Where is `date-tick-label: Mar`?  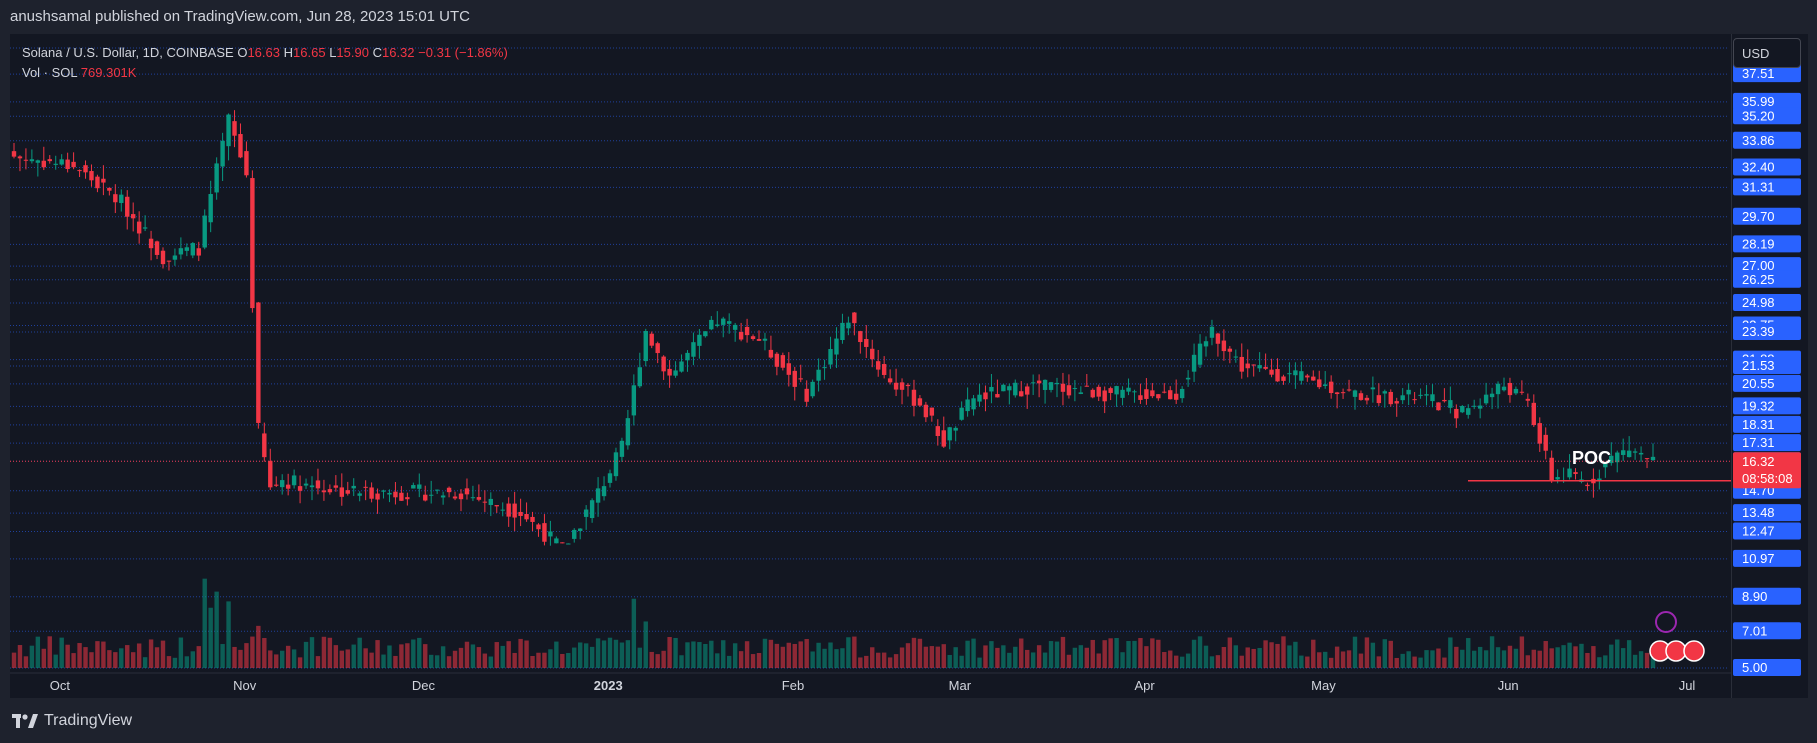 date-tick-label: Mar is located at coordinates (960, 685).